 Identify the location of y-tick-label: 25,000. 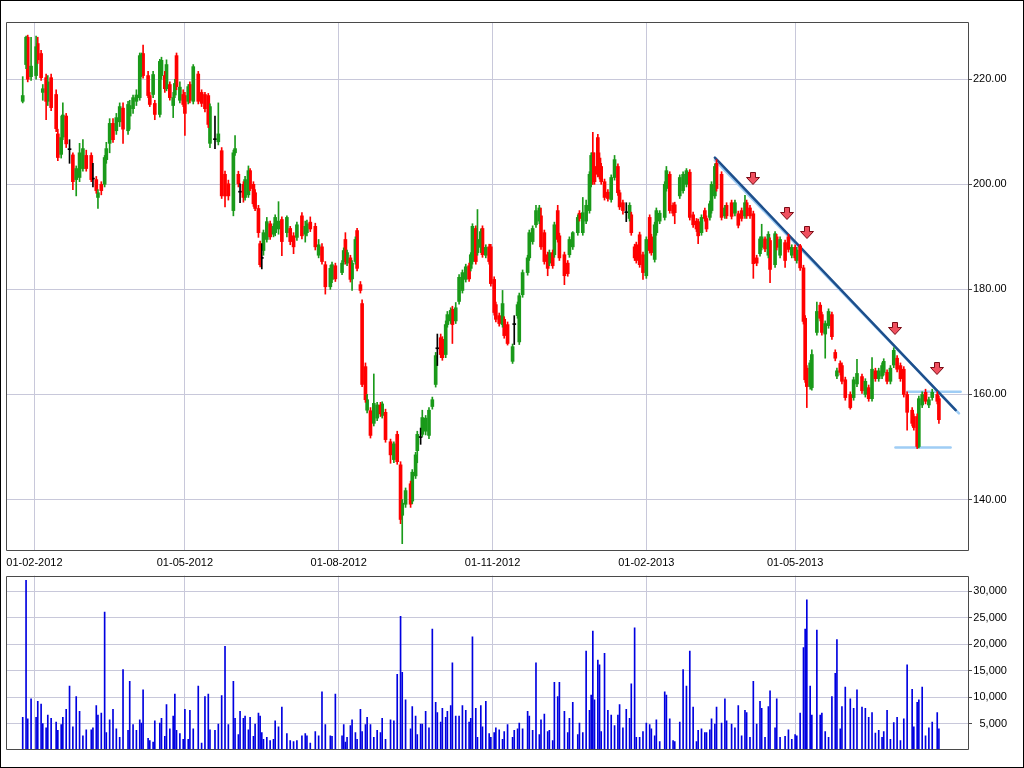
(990, 616).